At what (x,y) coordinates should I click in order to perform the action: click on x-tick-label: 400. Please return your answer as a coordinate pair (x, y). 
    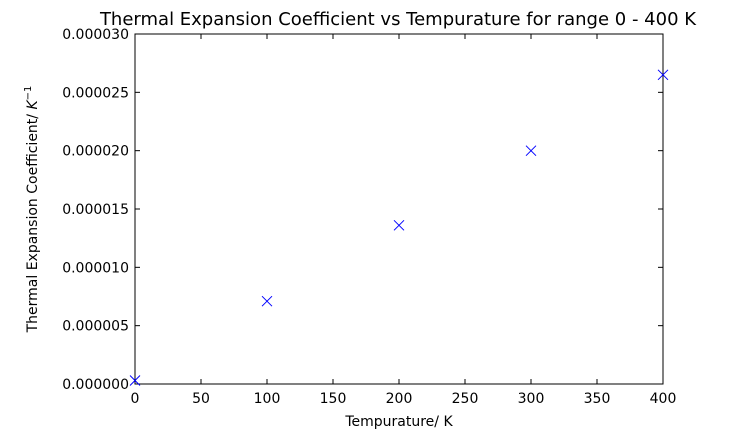
    Looking at the image, I should click on (663, 399).